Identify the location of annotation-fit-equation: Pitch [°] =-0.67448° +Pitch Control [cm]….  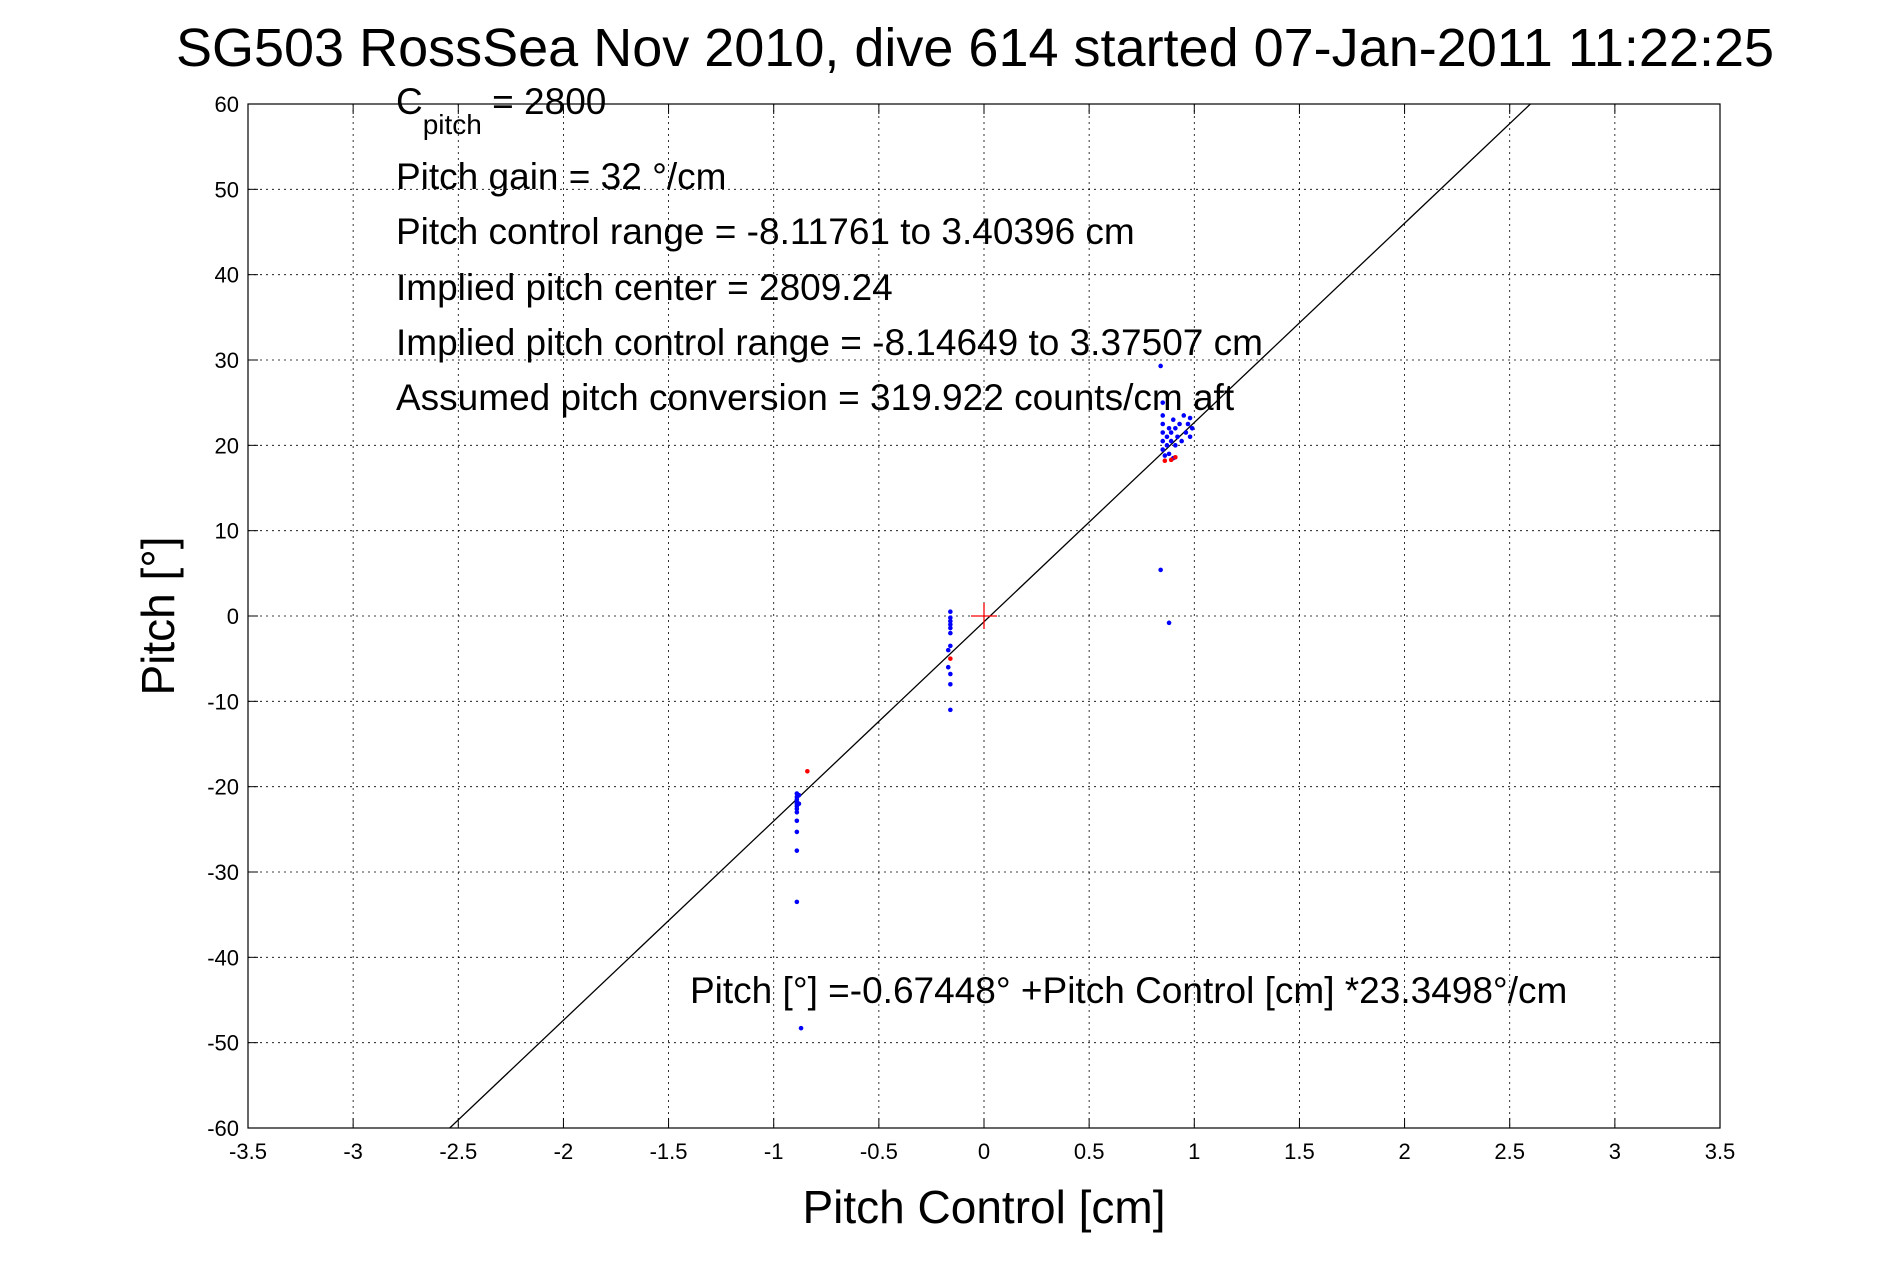
(1128, 990).